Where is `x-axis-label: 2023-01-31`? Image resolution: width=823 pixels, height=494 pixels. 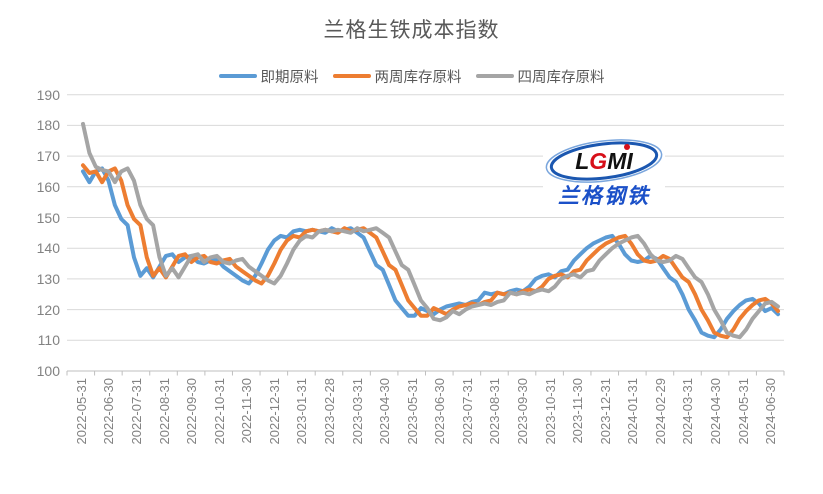 x-axis-label: 2023-01-31 is located at coordinates (302, 411).